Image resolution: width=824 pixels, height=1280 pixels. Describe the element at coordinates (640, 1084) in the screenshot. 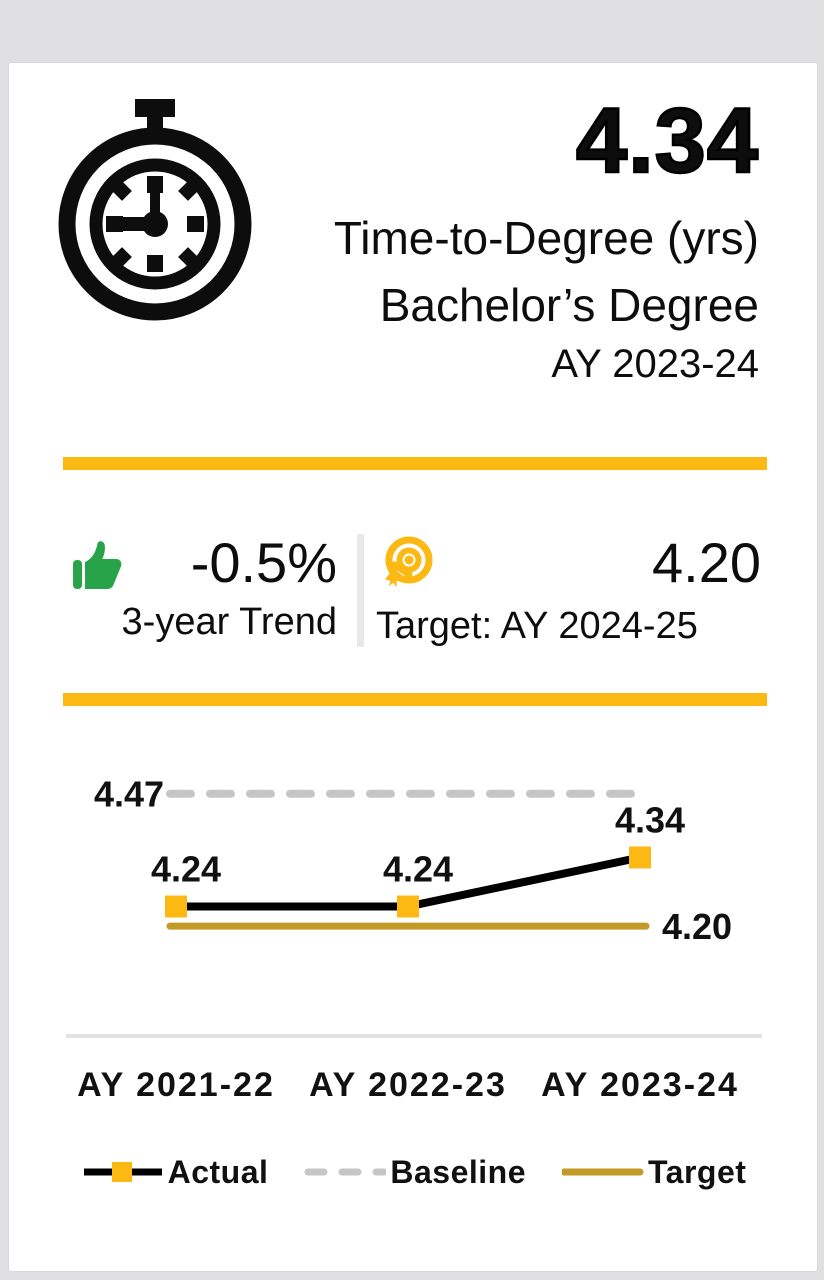

I see `axis-label: AY 2023-24` at that location.